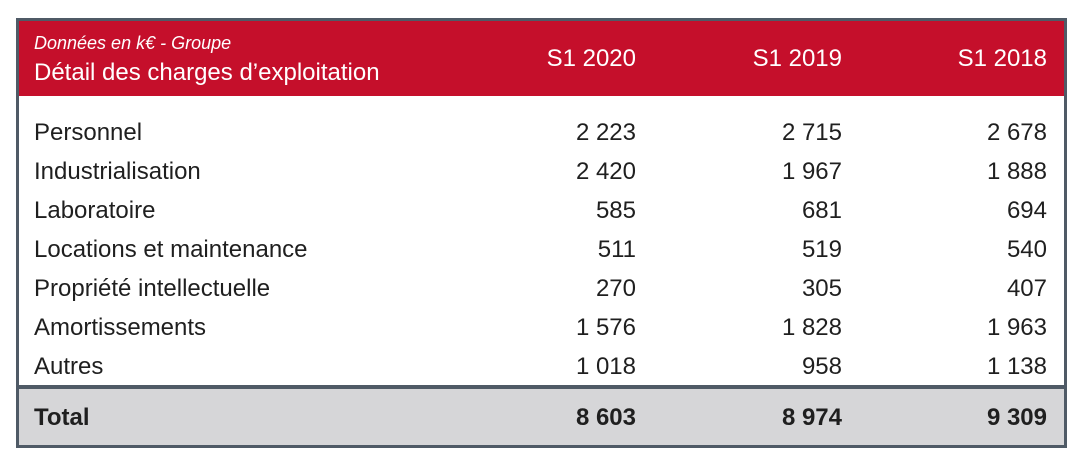 The width and height of the screenshot is (1089, 469). What do you see at coordinates (615, 288) in the screenshot?
I see `cell-s1-2020: 270` at bounding box center [615, 288].